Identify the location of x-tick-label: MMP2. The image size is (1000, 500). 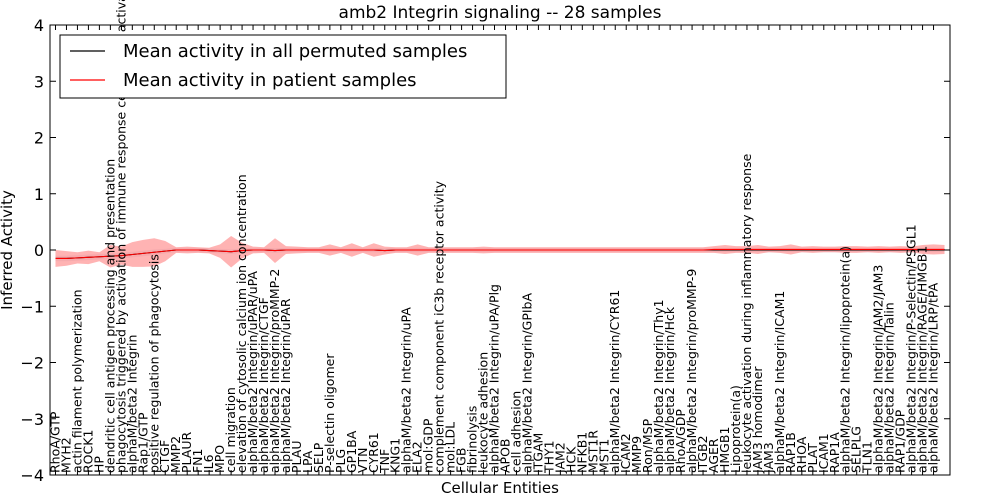
(175, 454).